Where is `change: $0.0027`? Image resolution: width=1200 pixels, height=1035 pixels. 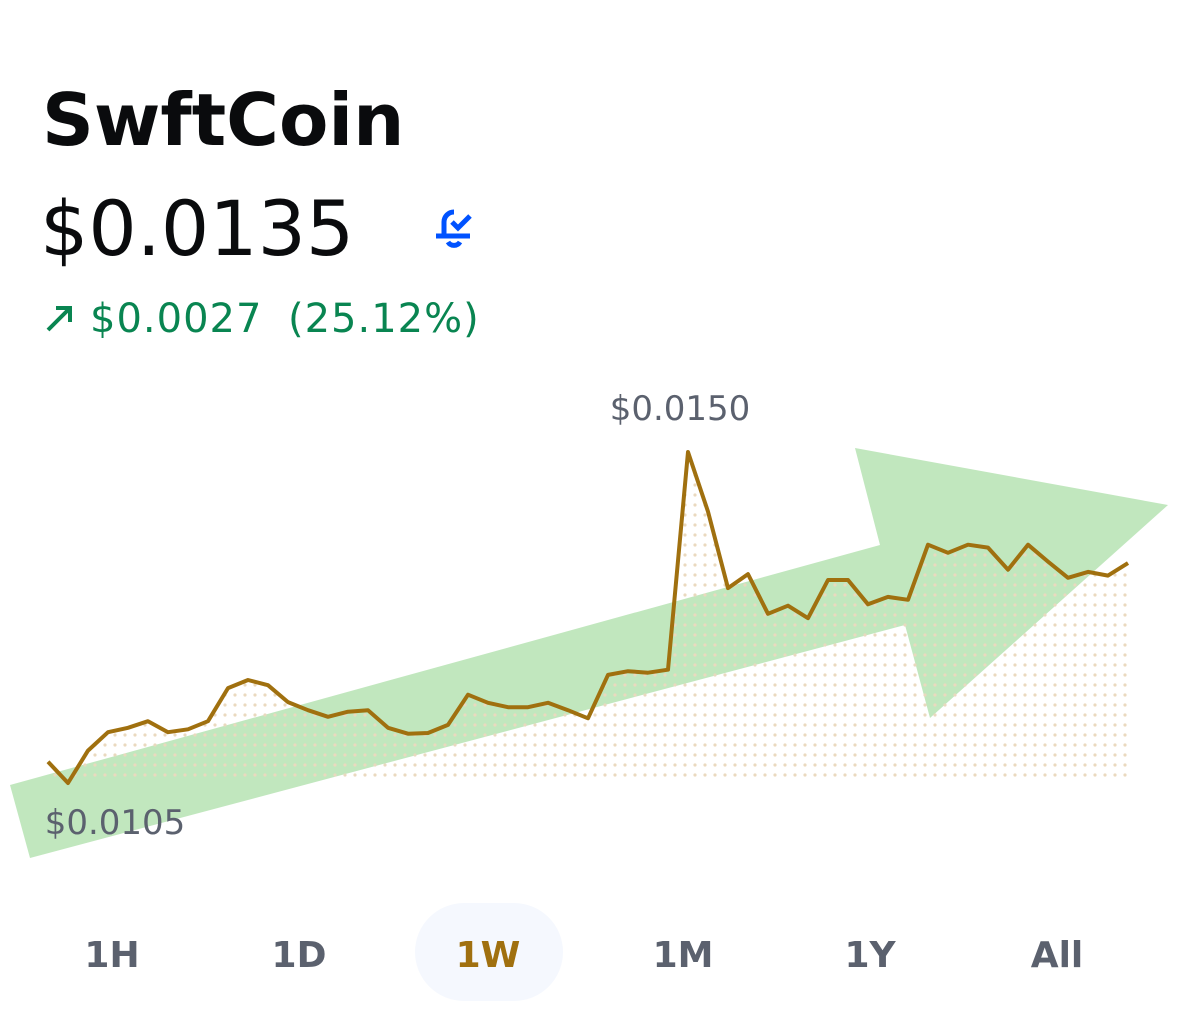 change: $0.0027 is located at coordinates (176, 319).